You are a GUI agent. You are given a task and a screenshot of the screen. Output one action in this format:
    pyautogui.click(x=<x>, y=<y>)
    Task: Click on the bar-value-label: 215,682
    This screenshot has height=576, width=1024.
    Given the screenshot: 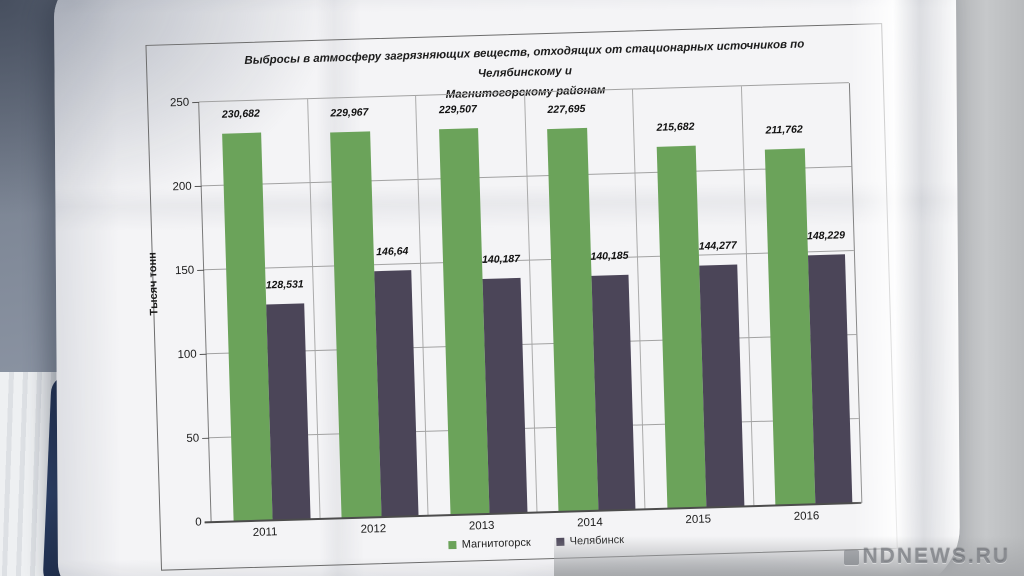 What is the action you would take?
    pyautogui.click(x=675, y=127)
    